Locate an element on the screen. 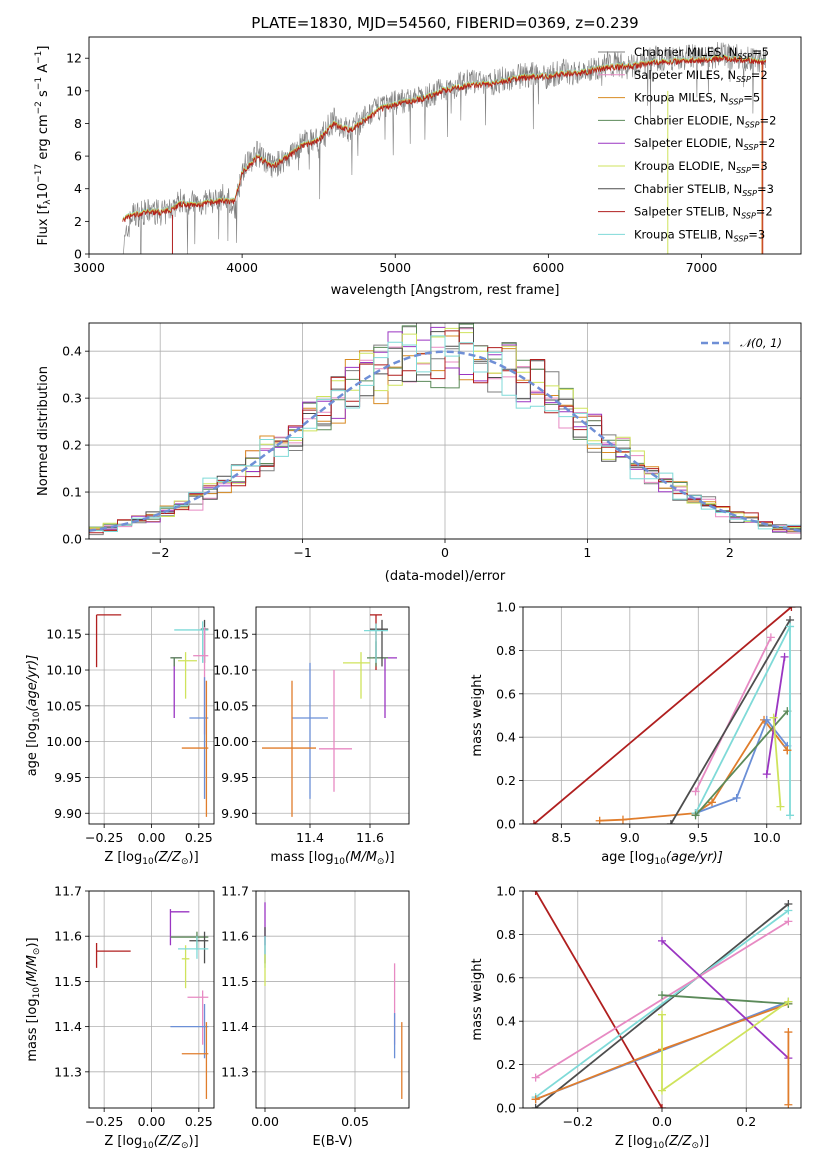 The height and width of the screenshot is (1170, 819). y-axis-label: age [log10(age/yr)] is located at coordinates (33, 716).